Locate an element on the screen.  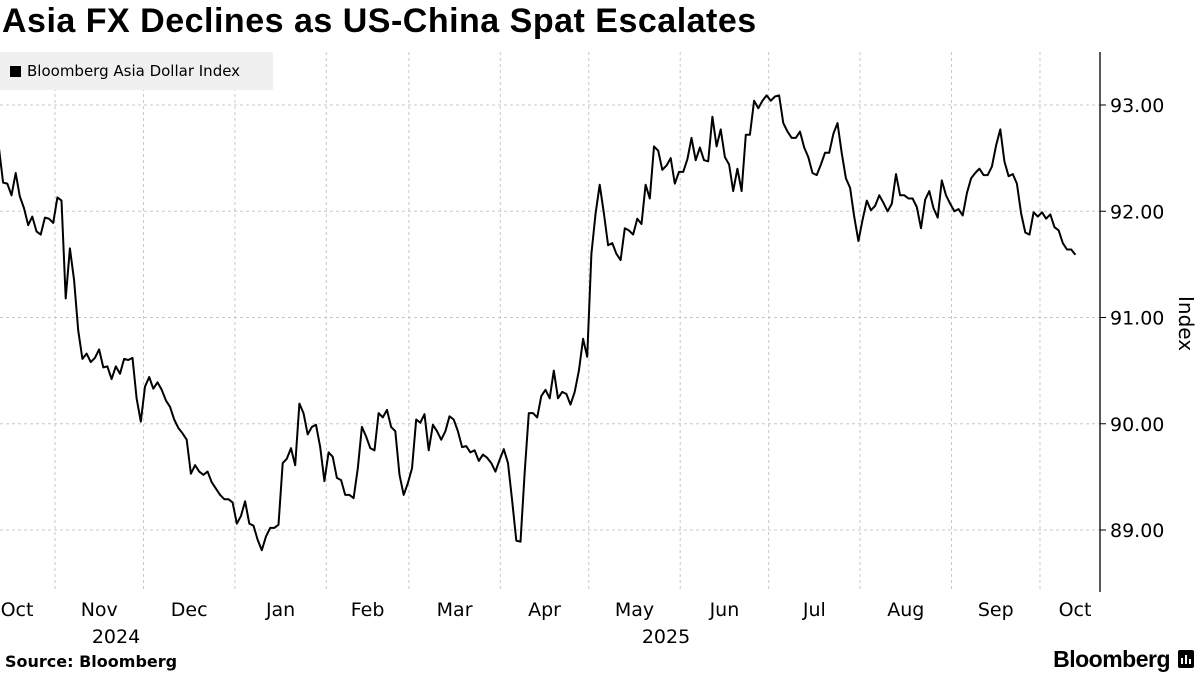
x-month-label: May is located at coordinates (634, 610).